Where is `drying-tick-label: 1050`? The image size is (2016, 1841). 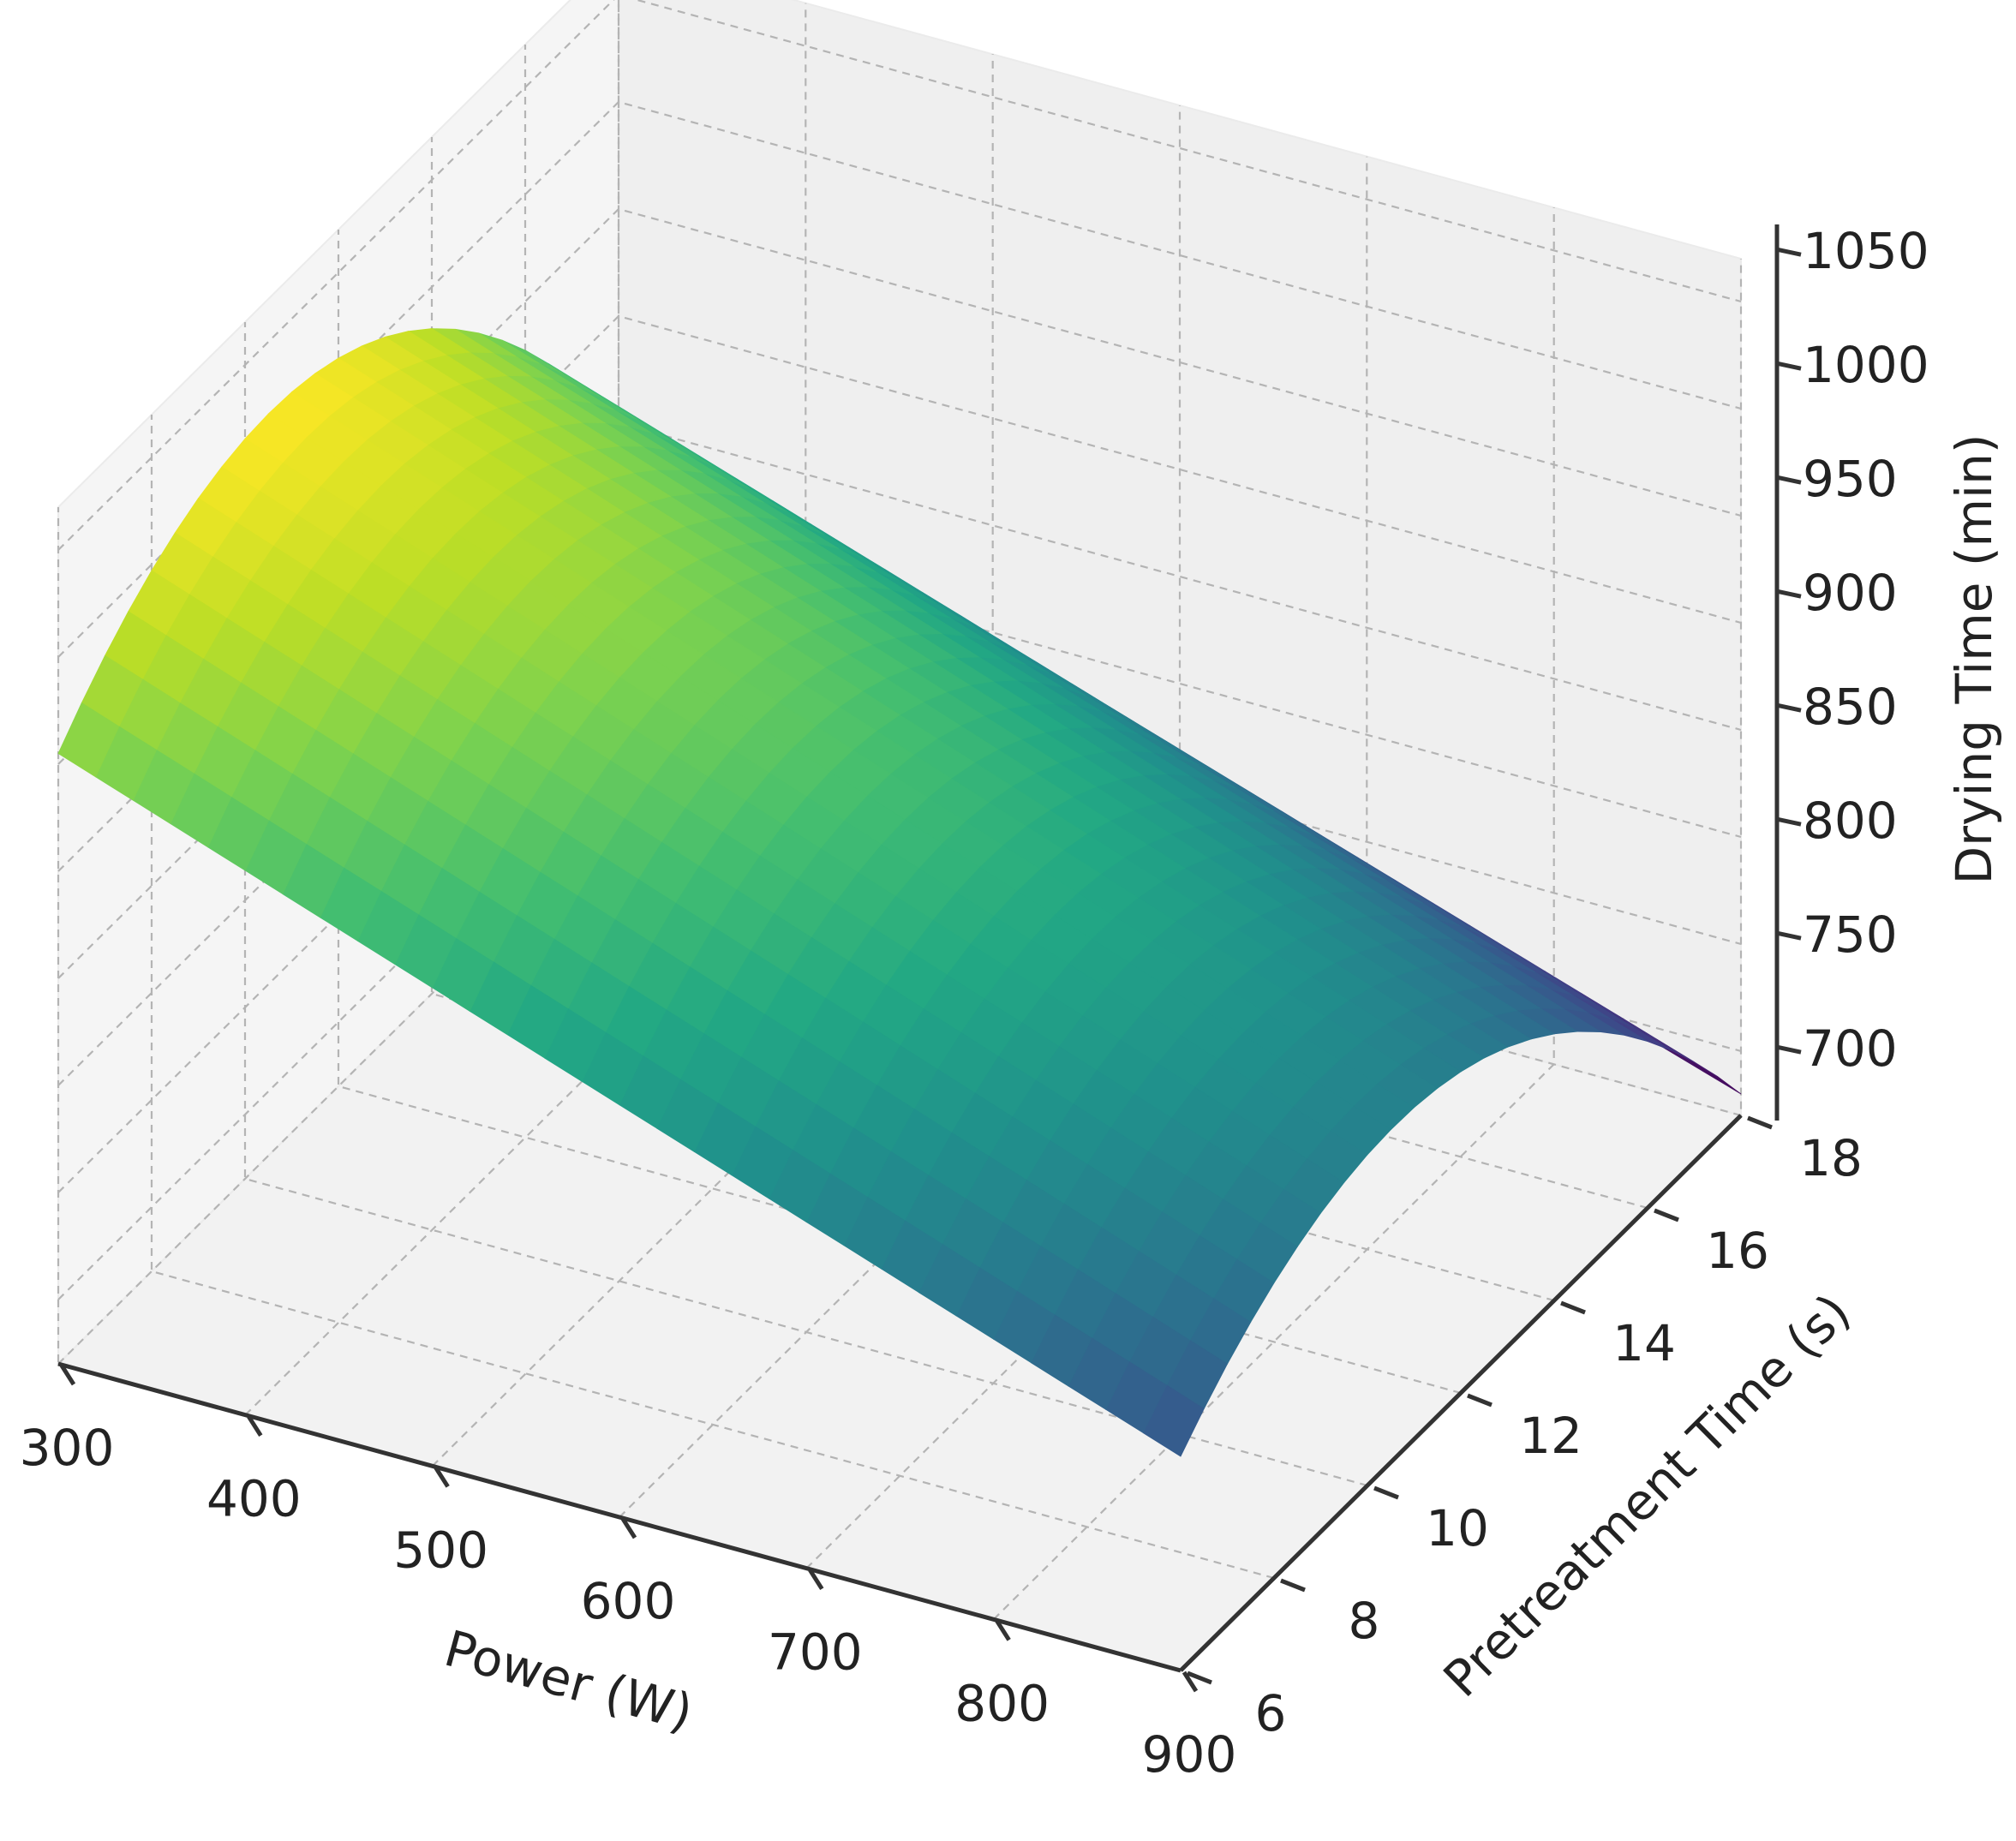 drying-tick-label: 1050 is located at coordinates (1866, 251).